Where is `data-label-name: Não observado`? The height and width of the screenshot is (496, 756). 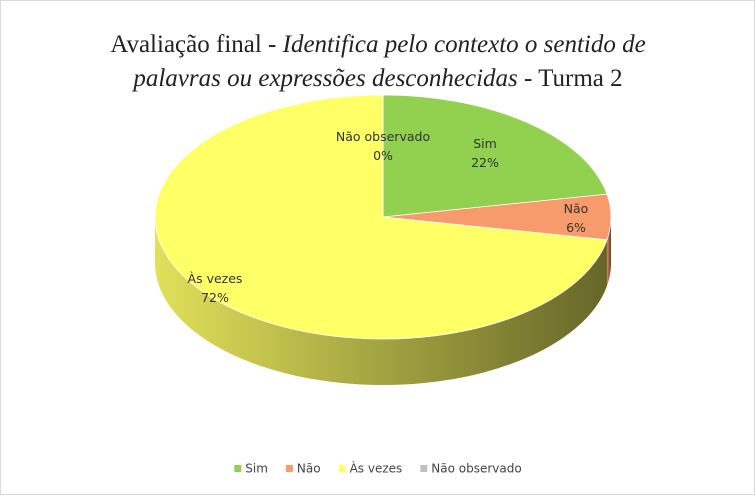
data-label-name: Não observado is located at coordinates (383, 136).